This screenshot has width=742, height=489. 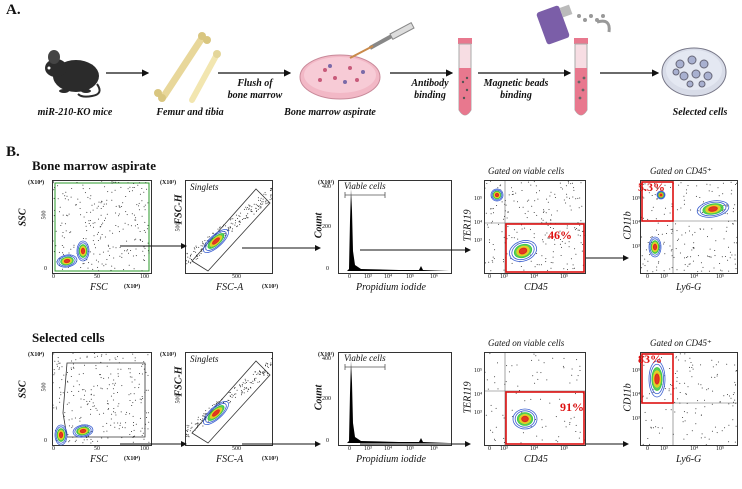 What do you see at coordinates (465, 77) in the screenshot?
I see `tube-icon` at bounding box center [465, 77].